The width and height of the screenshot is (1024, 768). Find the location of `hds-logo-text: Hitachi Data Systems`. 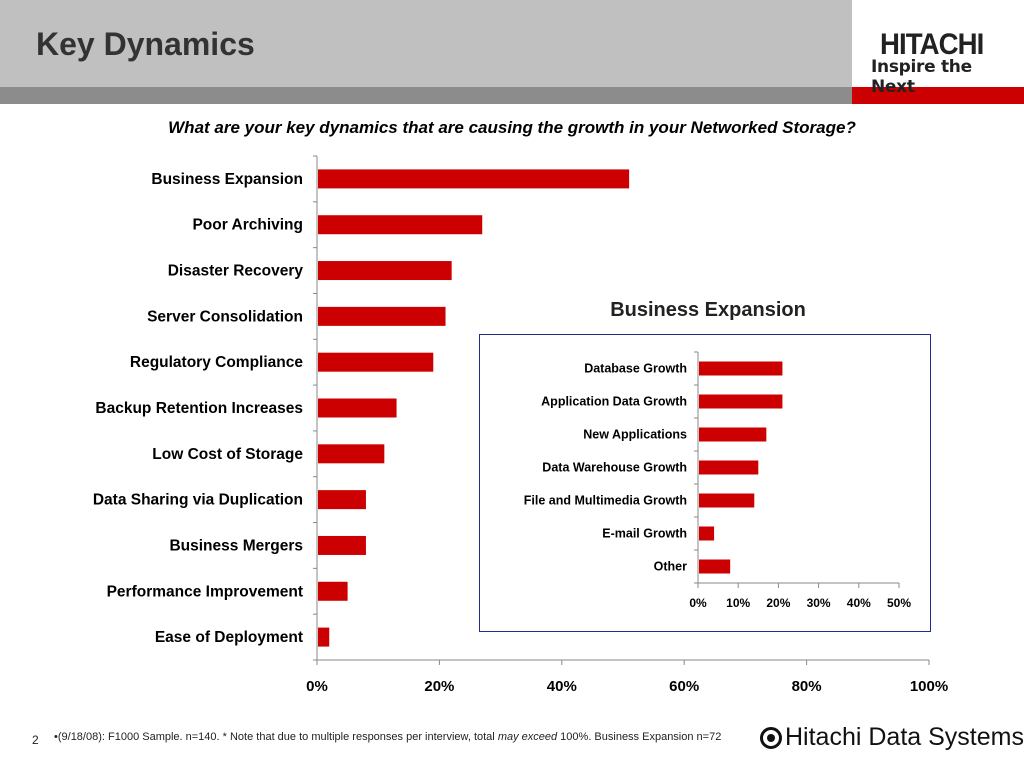

hds-logo-text: Hitachi Data Systems is located at coordinates (904, 737).